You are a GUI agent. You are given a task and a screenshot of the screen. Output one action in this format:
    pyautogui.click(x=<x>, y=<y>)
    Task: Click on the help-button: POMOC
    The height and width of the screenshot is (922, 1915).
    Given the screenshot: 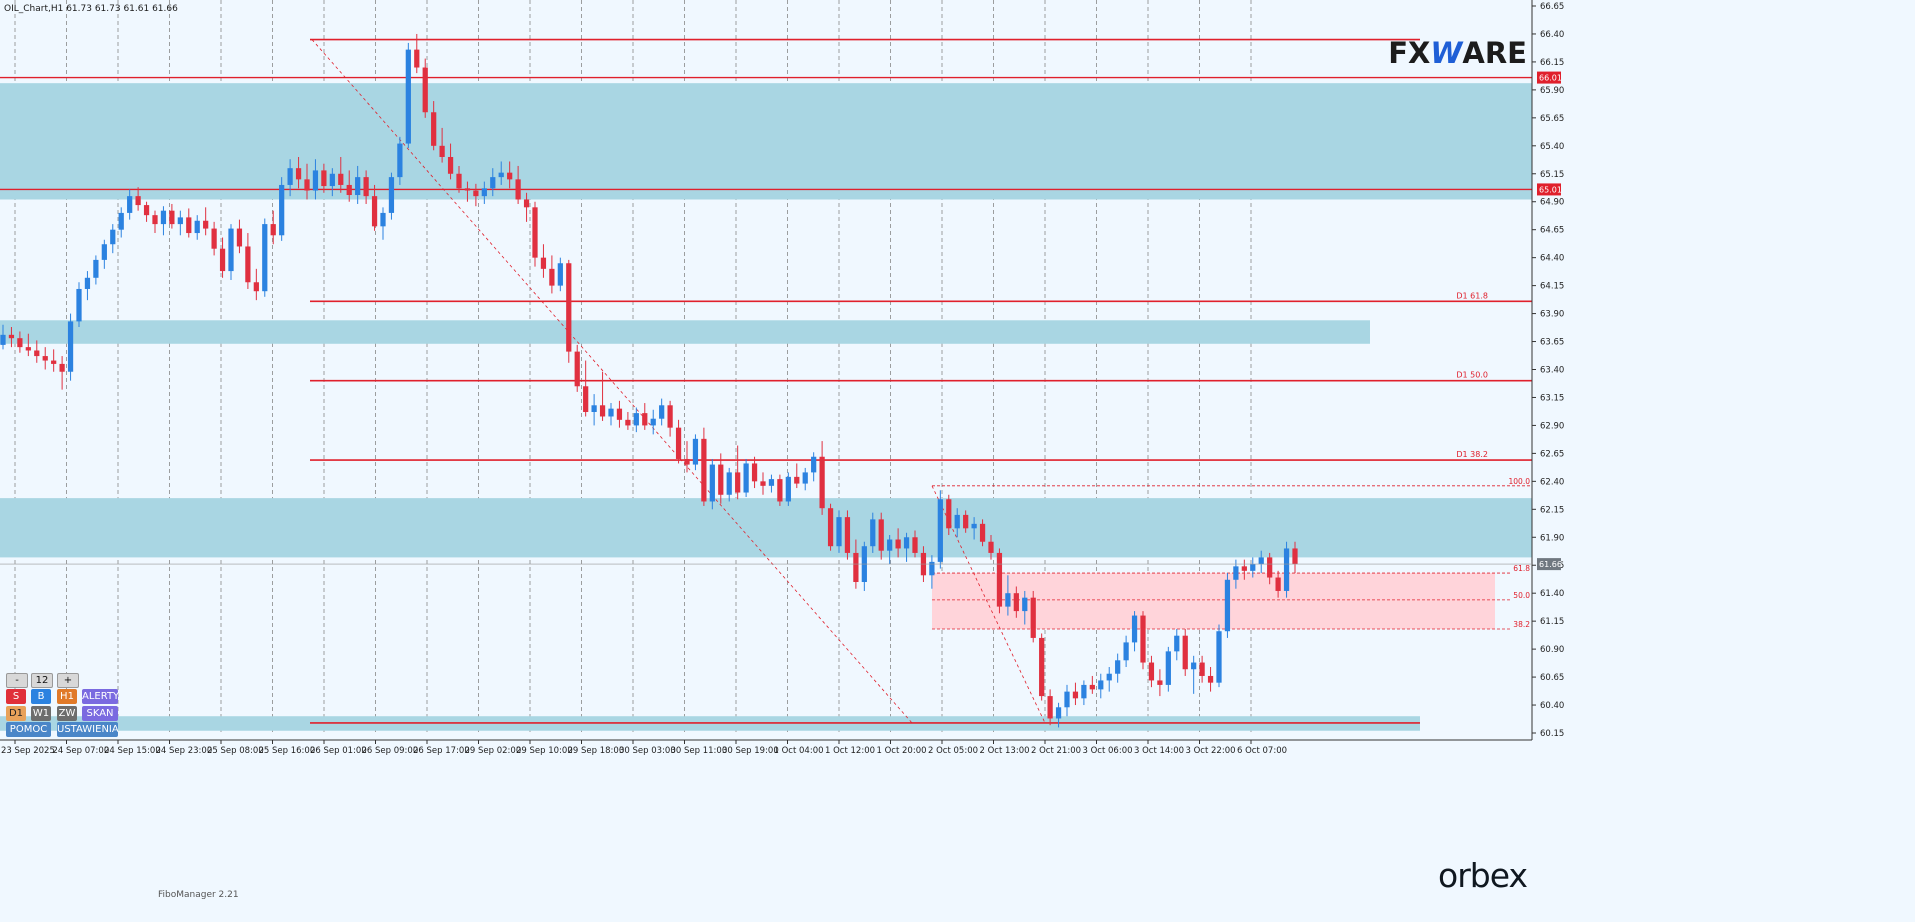 What is the action you would take?
    pyautogui.click(x=28, y=729)
    